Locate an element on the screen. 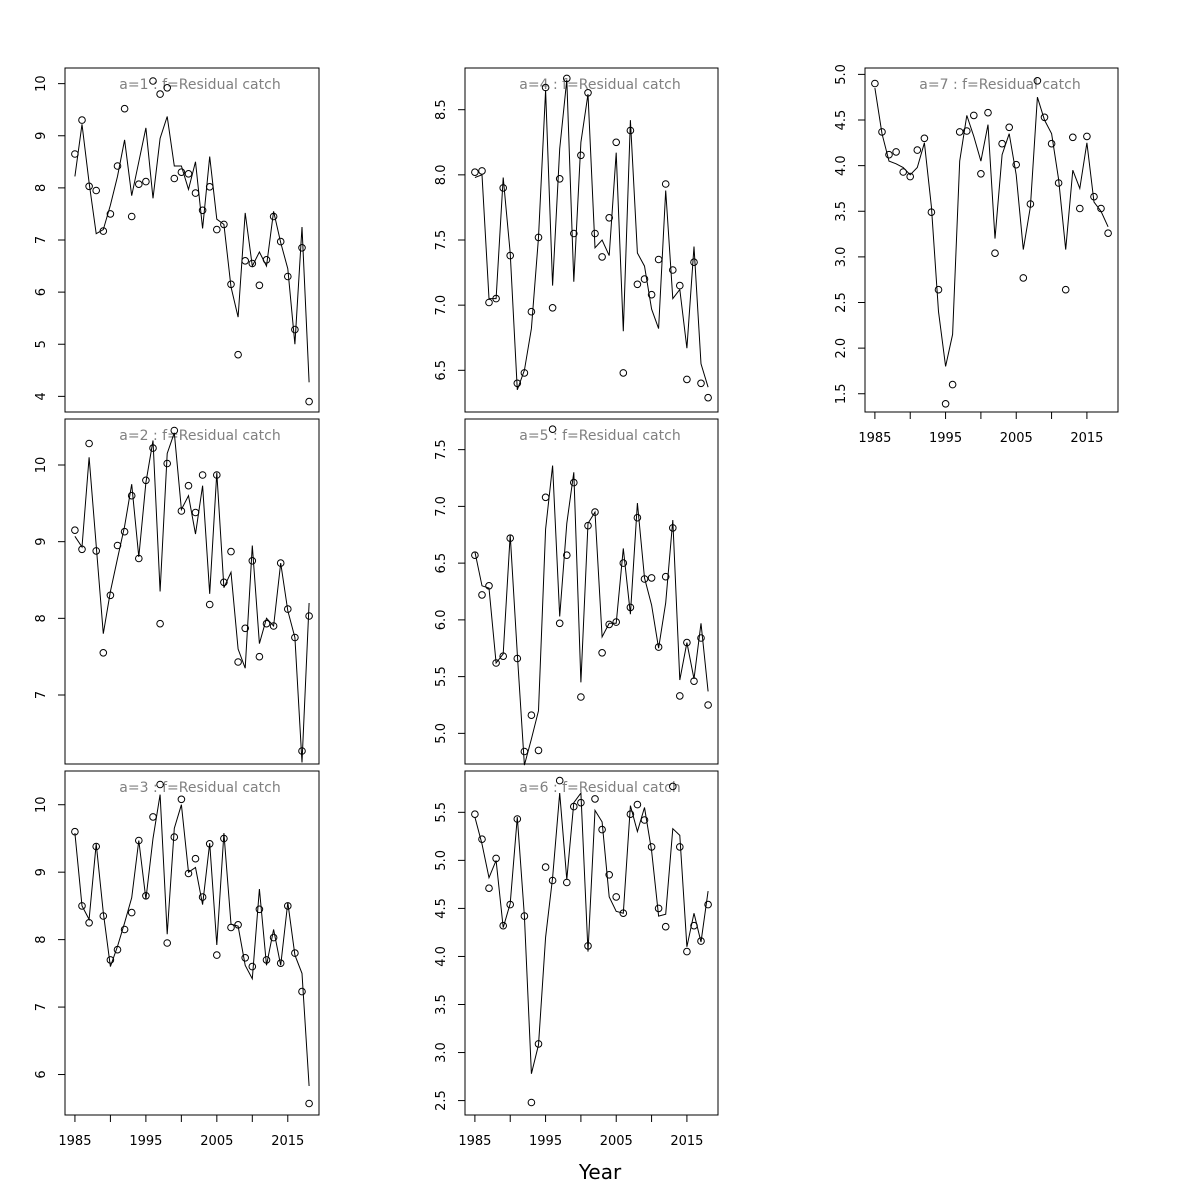 This screenshot has width=1200, height=1200. y-axis: 5.0 5.5 6.0 6.5 7.0 7.5 is located at coordinates (450, 591).